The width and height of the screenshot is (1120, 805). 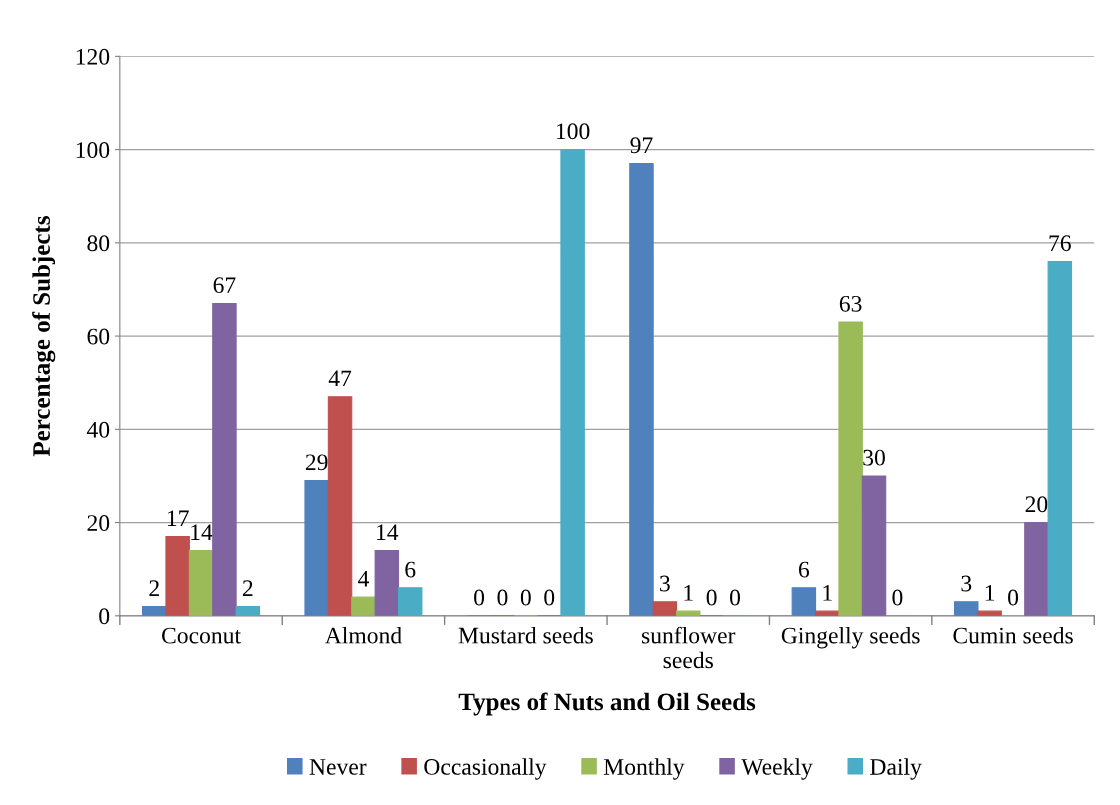 What do you see at coordinates (104, 616) in the screenshot?
I see `y-tick-label: 0` at bounding box center [104, 616].